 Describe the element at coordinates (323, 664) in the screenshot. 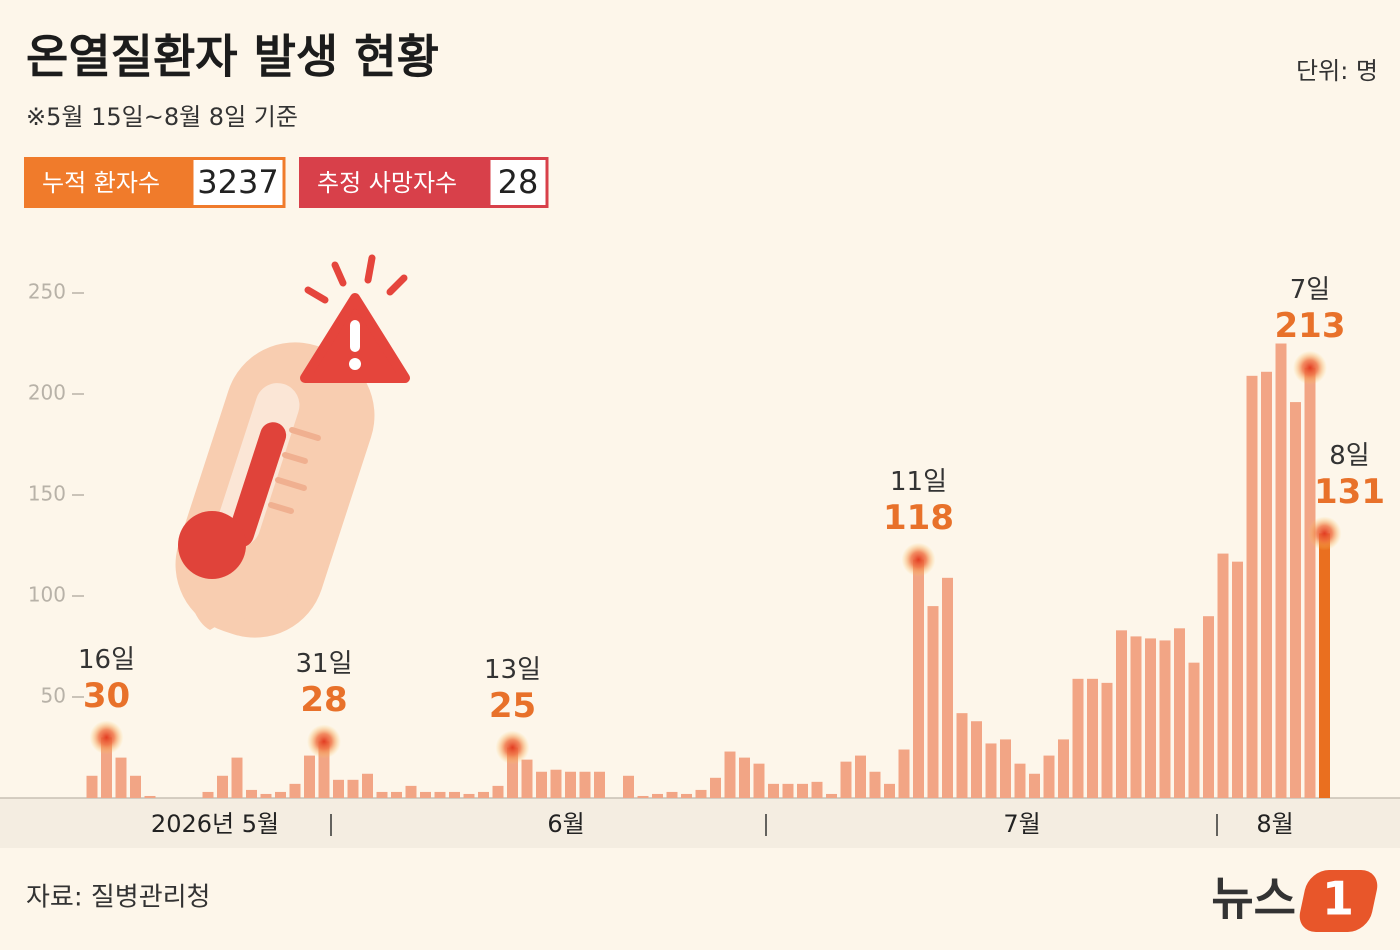

I see `day-label: 31일` at that location.